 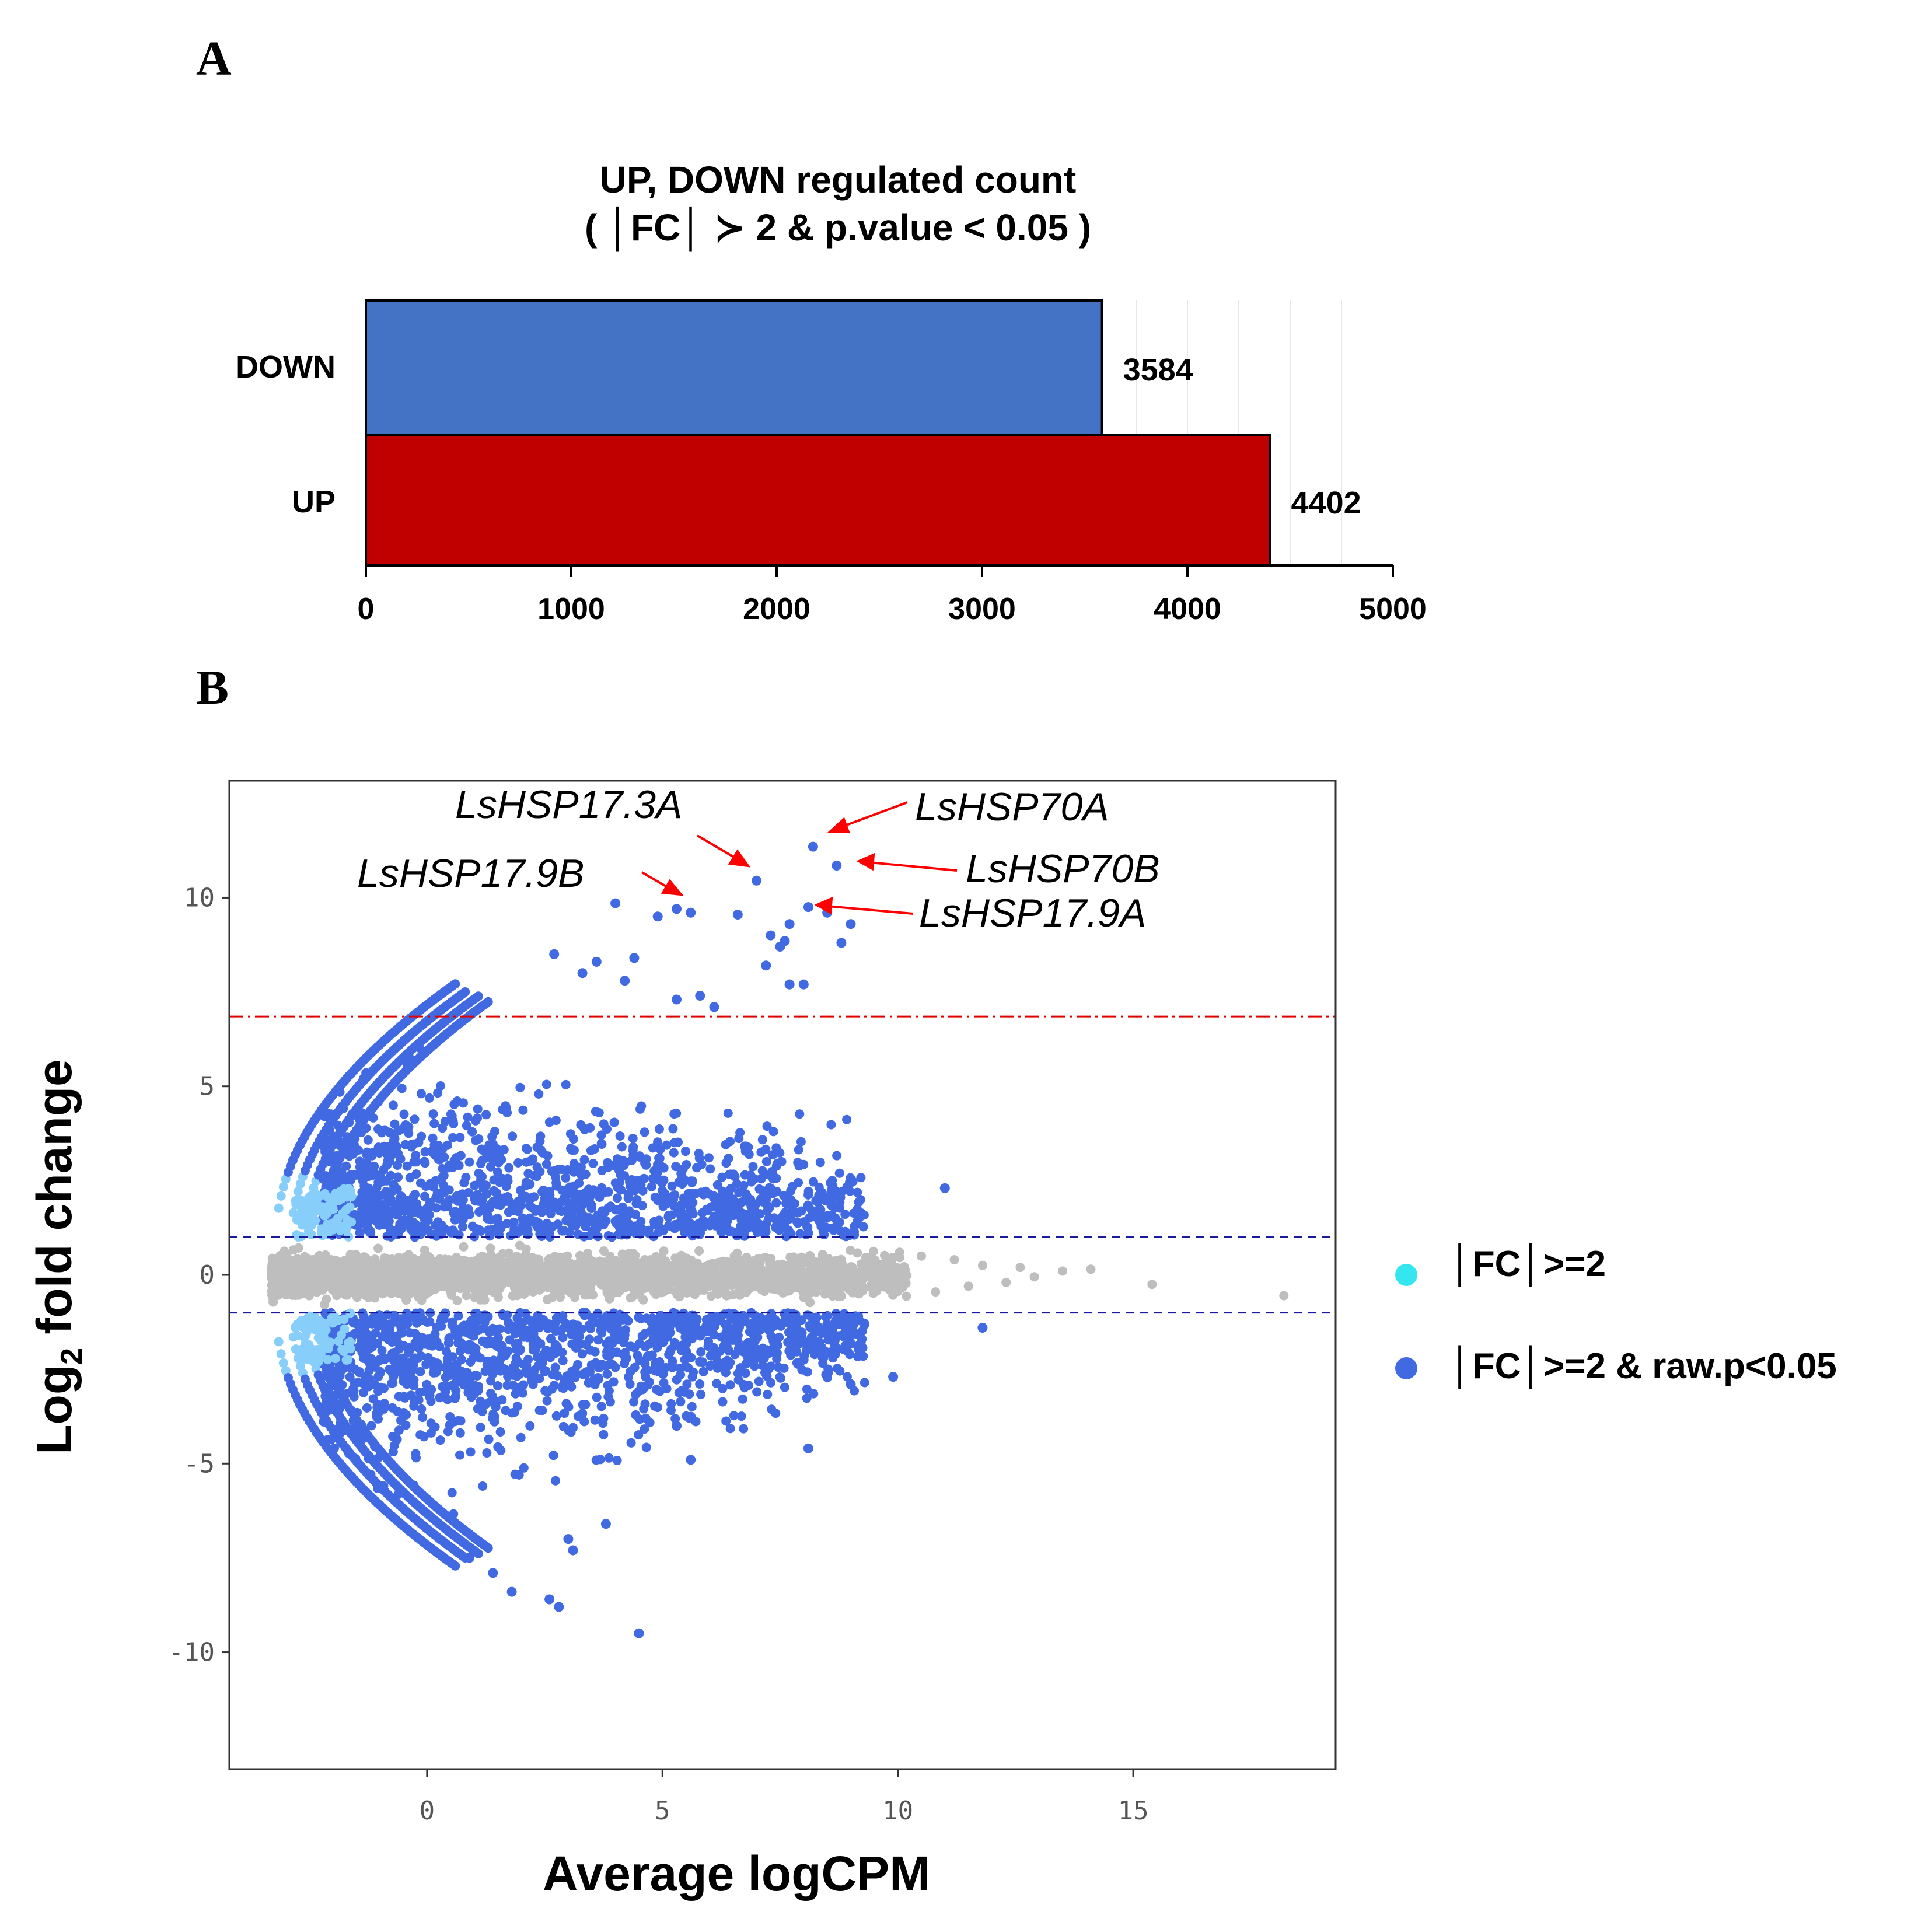 What do you see at coordinates (838, 180) in the screenshot?
I see `bar-chart-title-line1: UP, DOWN regulated count` at bounding box center [838, 180].